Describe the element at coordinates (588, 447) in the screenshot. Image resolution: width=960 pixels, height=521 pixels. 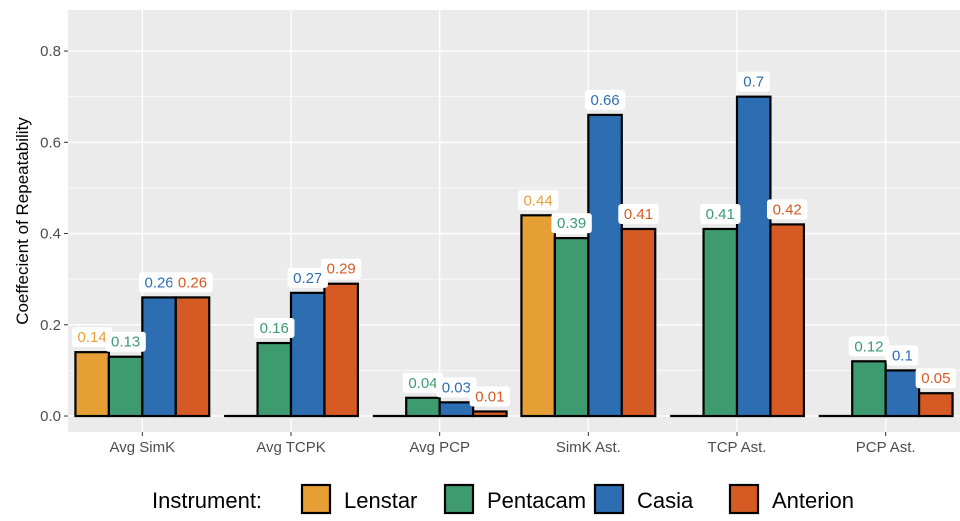
I see `x-tick-label: SimK Ast.` at that location.